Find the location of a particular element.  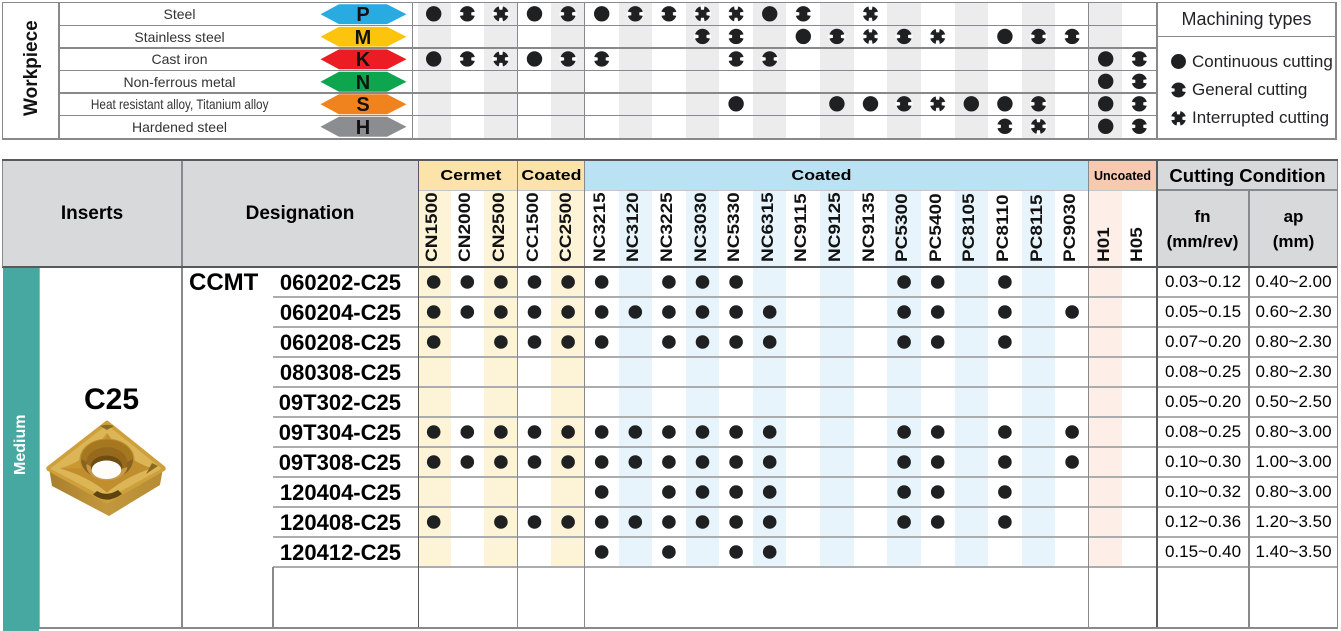

svg-text: S is located at coordinates (362, 105).